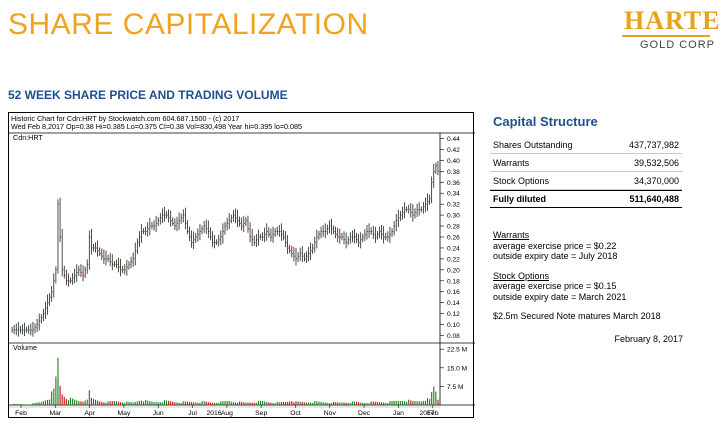 Image resolution: width=725 pixels, height=435 pixels. Describe the element at coordinates (455, 387) in the screenshot. I see `volume-tick-label: 7.5 M` at that location.